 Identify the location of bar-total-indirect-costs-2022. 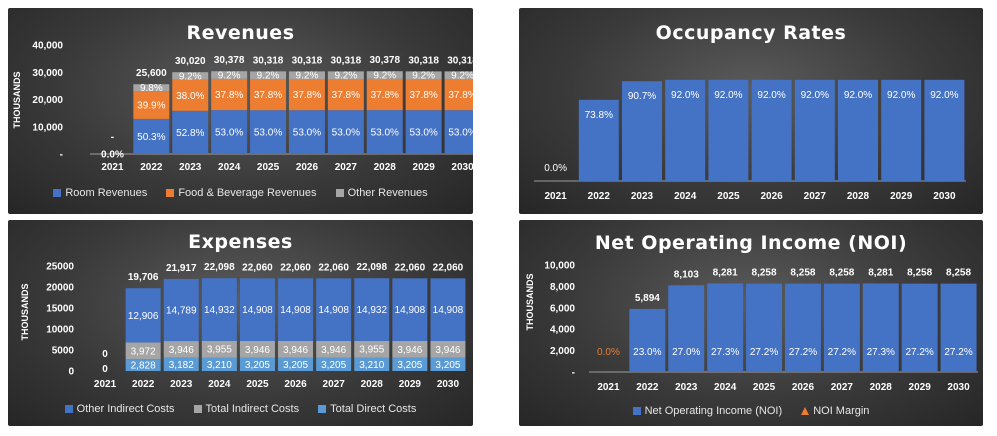
(143, 351).